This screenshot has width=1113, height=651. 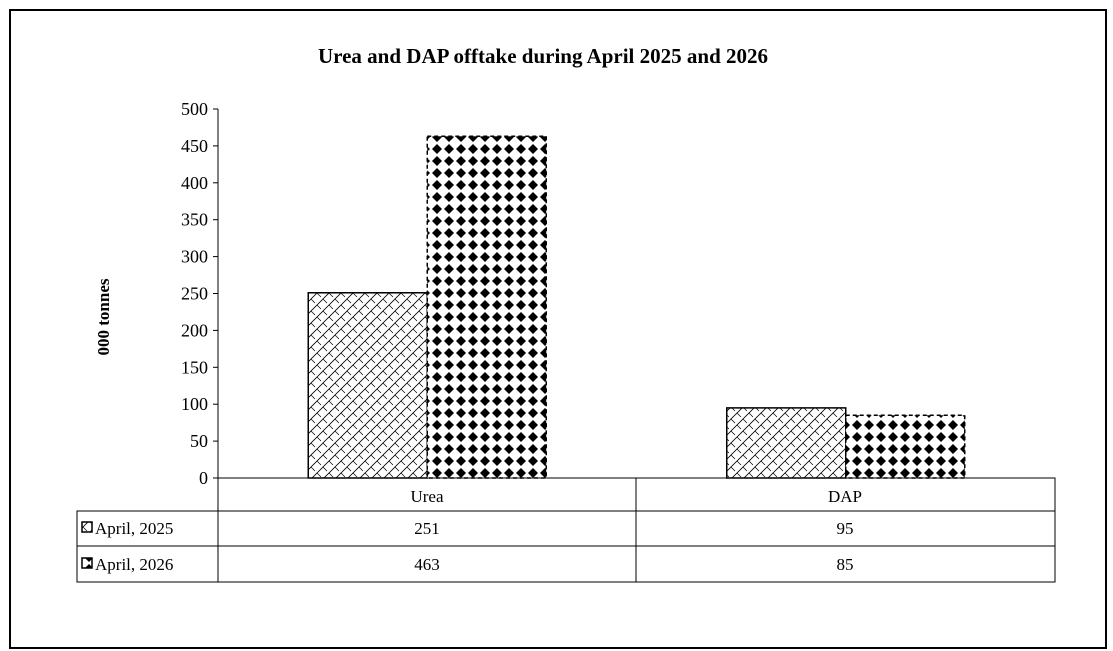 I want to click on y-tick-label: 150, so click(x=194, y=367).